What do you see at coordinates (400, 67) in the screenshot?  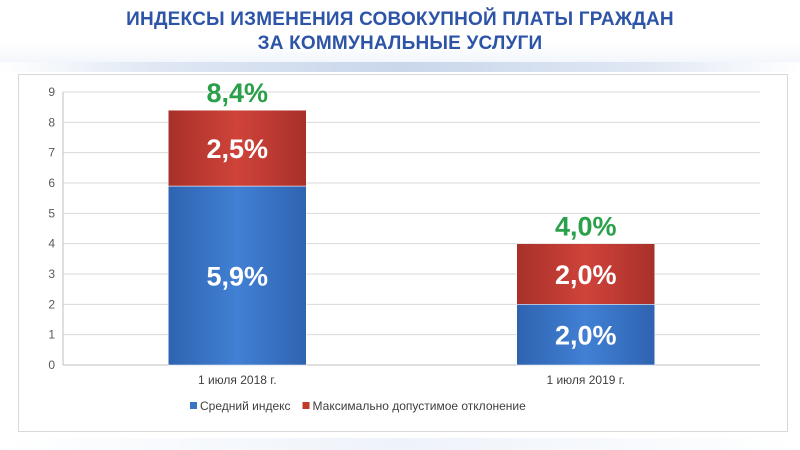 I see `title-underline` at bounding box center [400, 67].